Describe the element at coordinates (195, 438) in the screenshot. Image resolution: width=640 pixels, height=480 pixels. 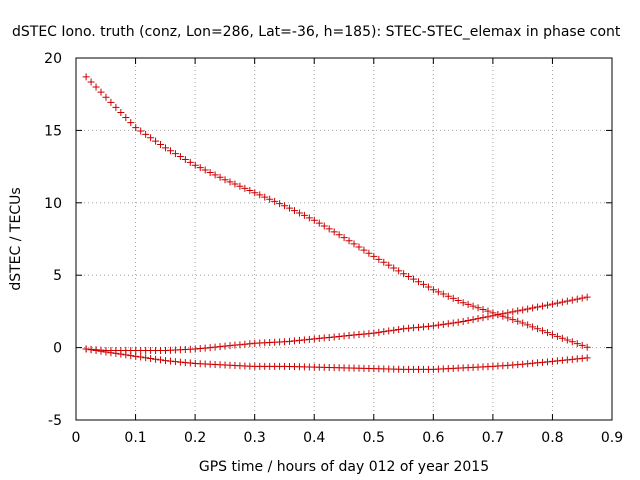
I see `x-tick-label: 0.2` at that location.